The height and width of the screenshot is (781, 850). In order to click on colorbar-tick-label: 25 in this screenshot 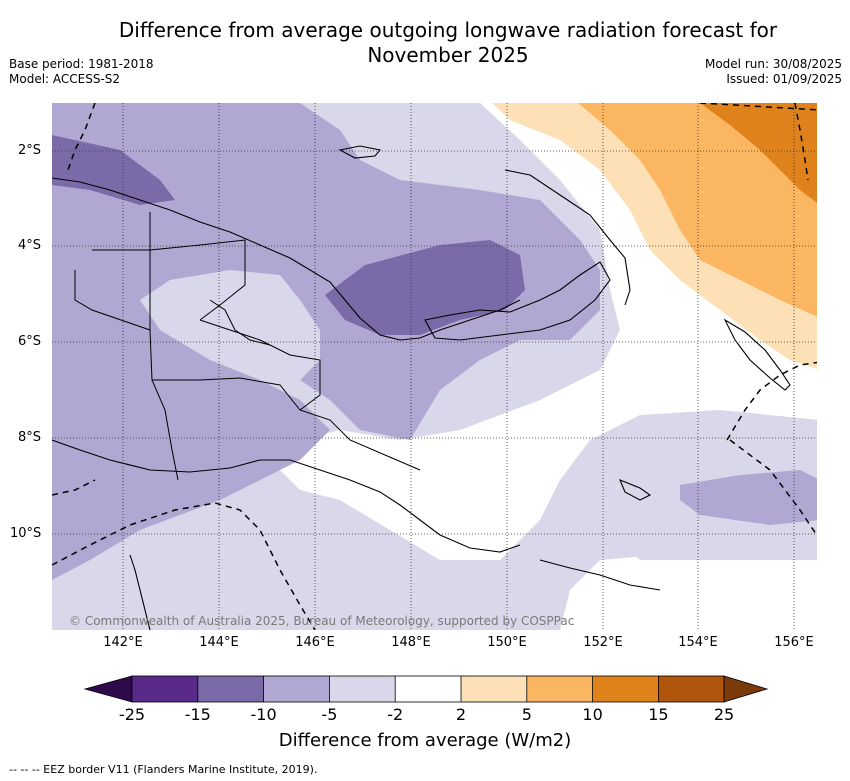, I will do `click(724, 714)`.